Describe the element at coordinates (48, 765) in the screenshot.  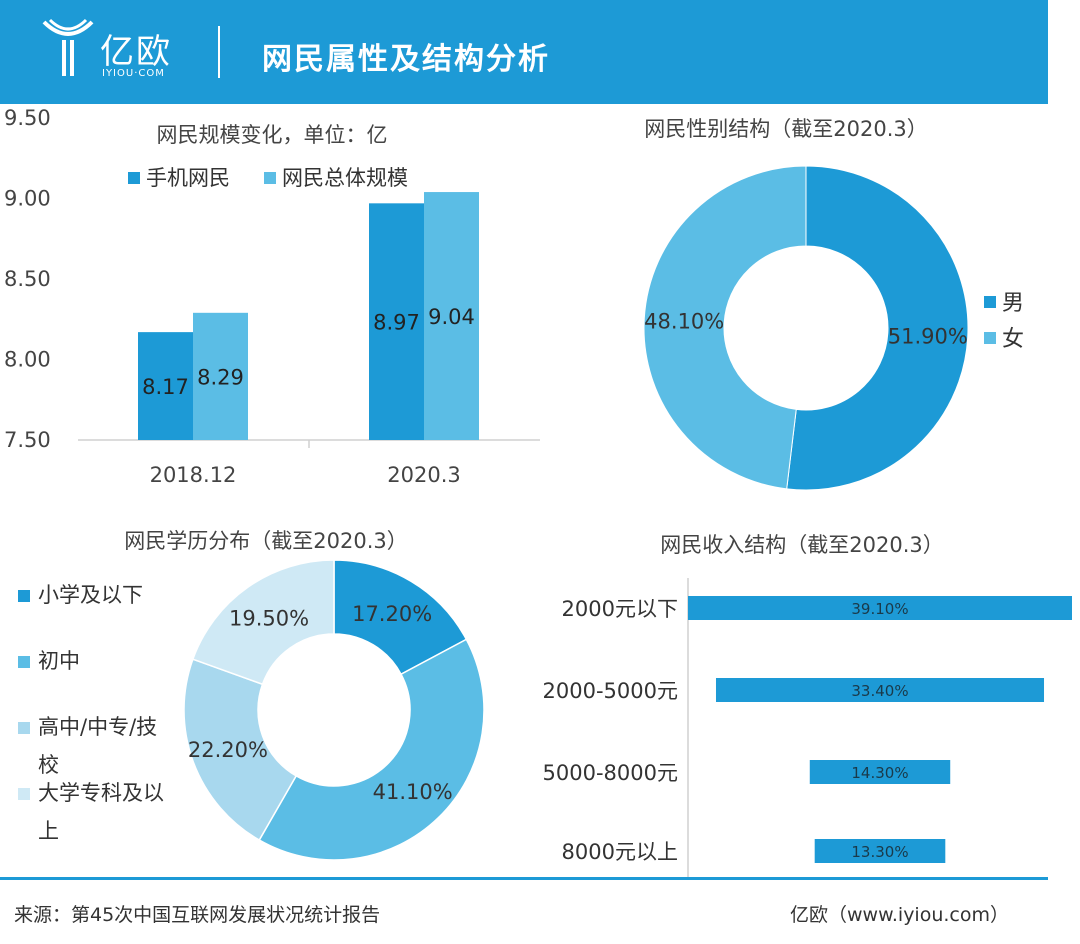
I see `legend-label: 校` at that location.